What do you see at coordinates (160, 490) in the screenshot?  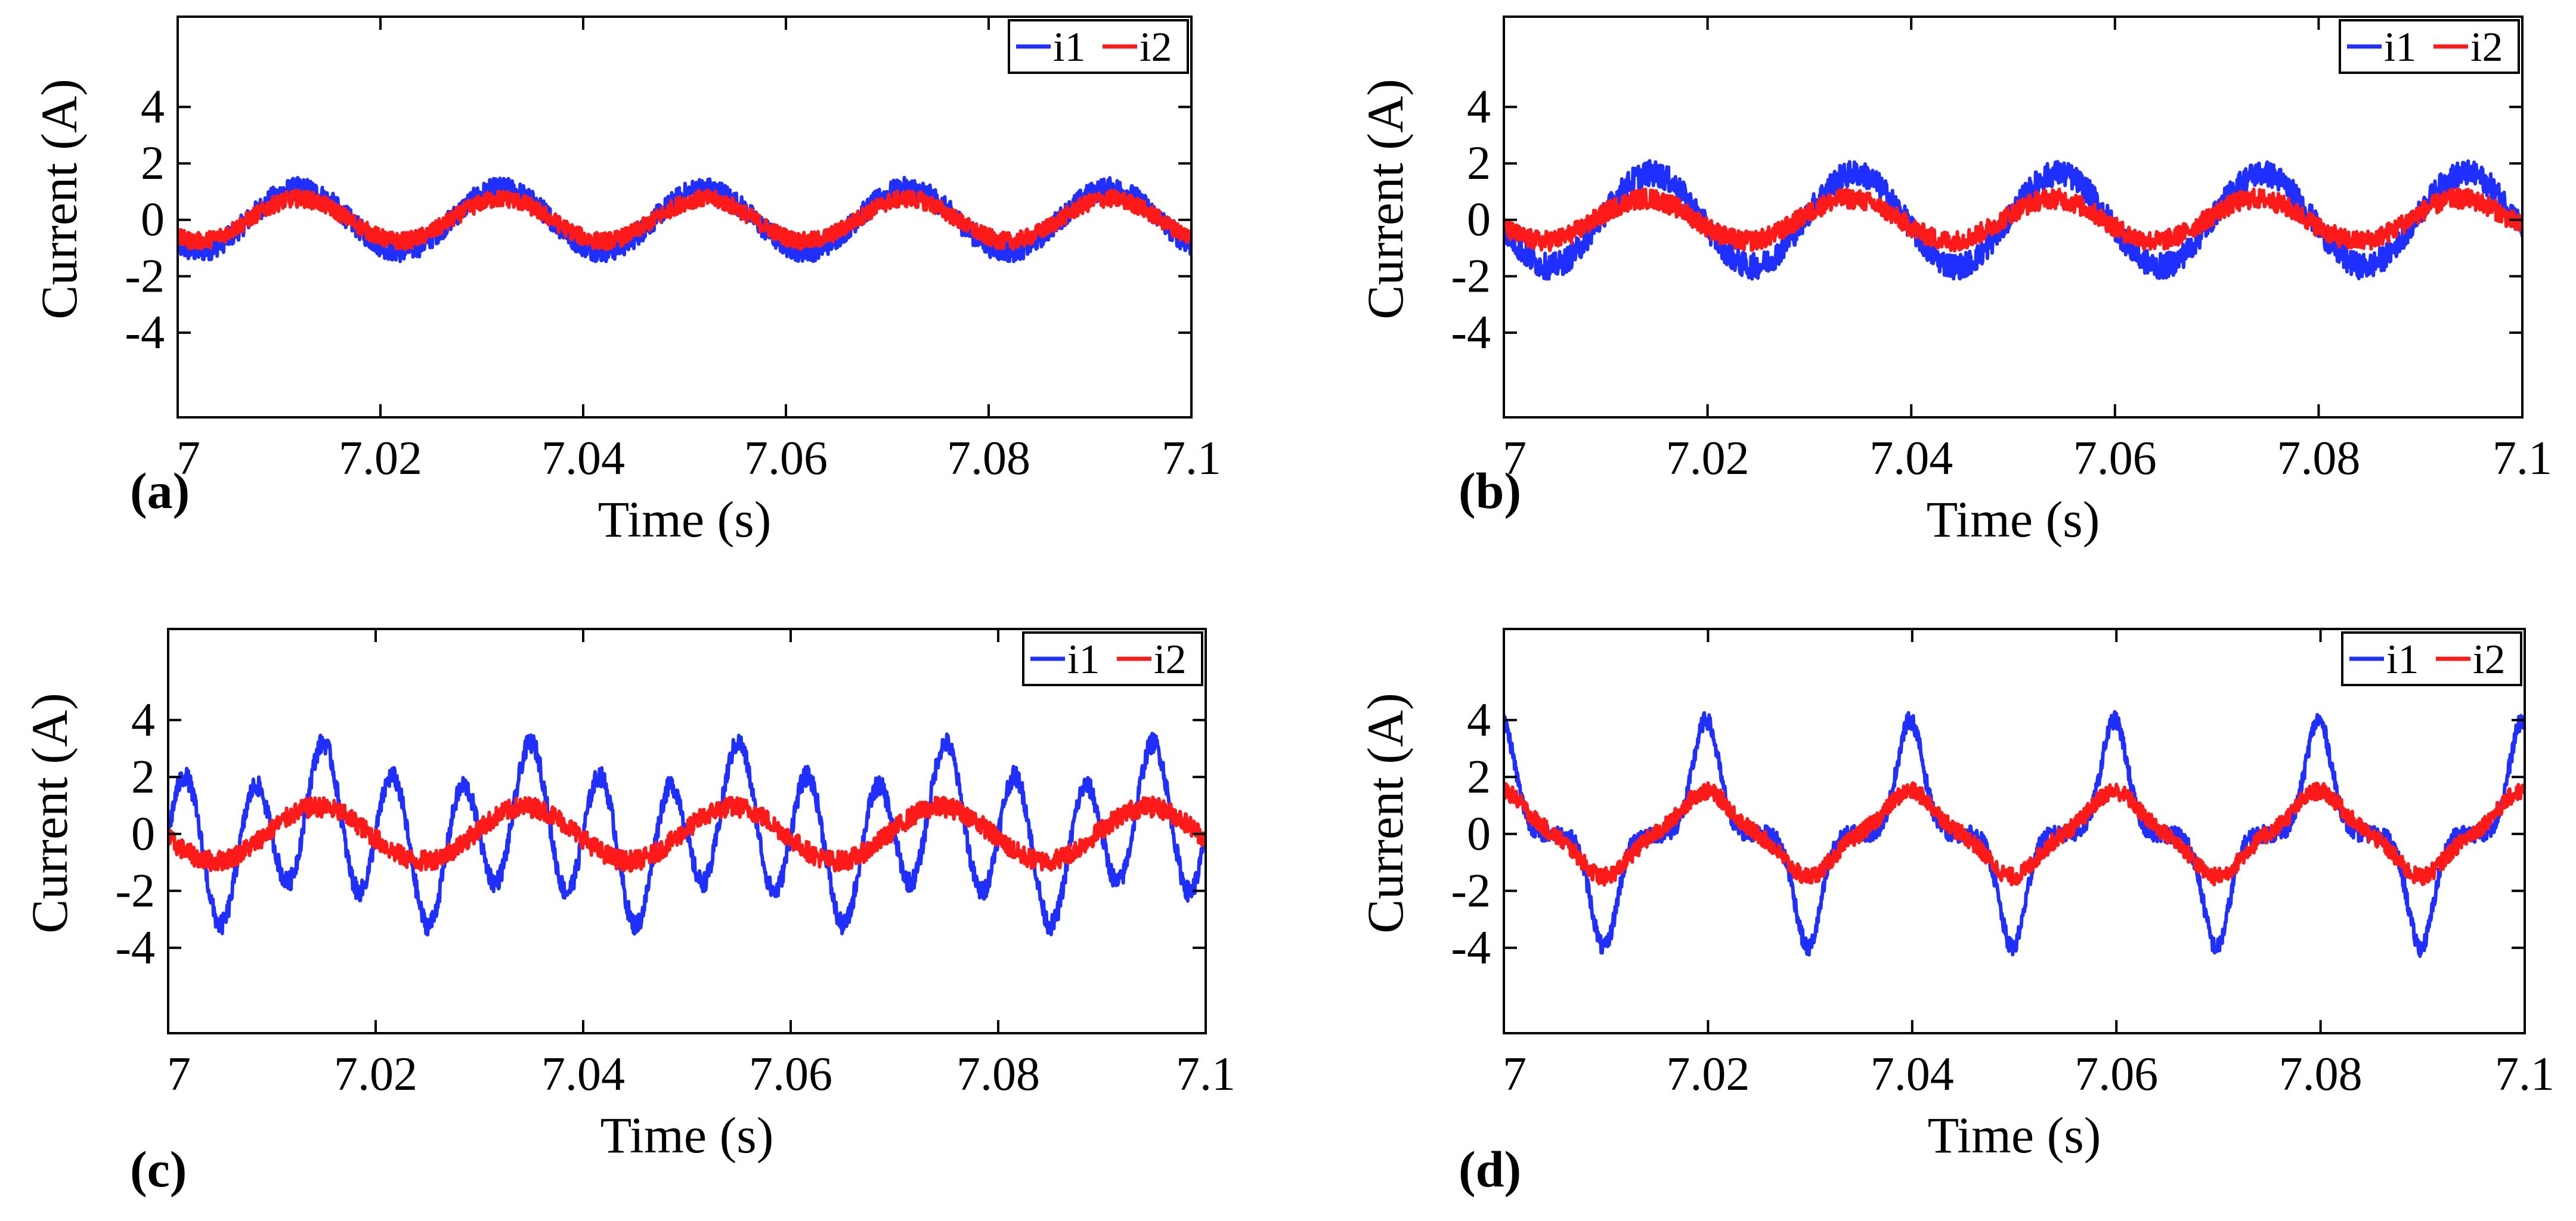 I see `panel-label: (a)` at bounding box center [160, 490].